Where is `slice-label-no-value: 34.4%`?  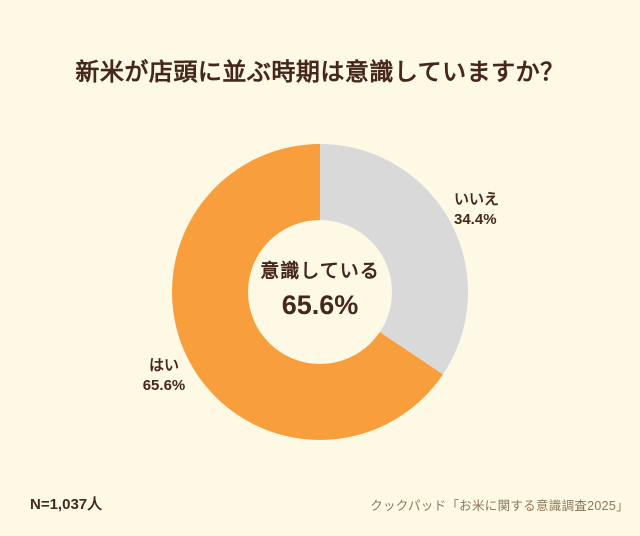
slice-label-no-value: 34.4% is located at coordinates (475, 219).